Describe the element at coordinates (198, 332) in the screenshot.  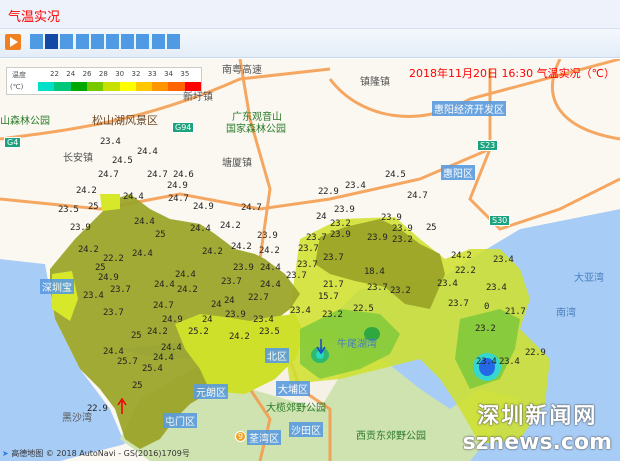
I see `station-temperature: 25.2` at that location.